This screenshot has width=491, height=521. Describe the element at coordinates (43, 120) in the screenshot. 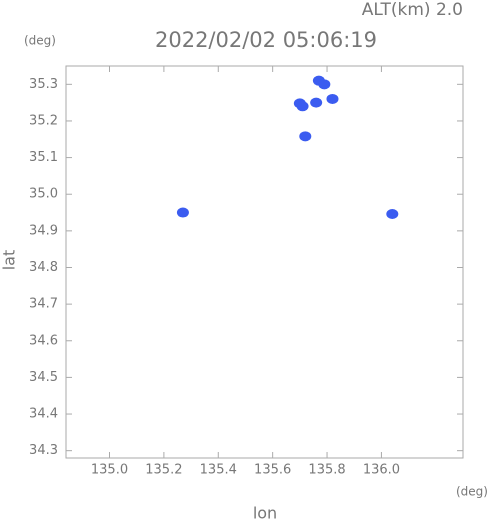

I see `y-tick-label: 35.2` at that location.